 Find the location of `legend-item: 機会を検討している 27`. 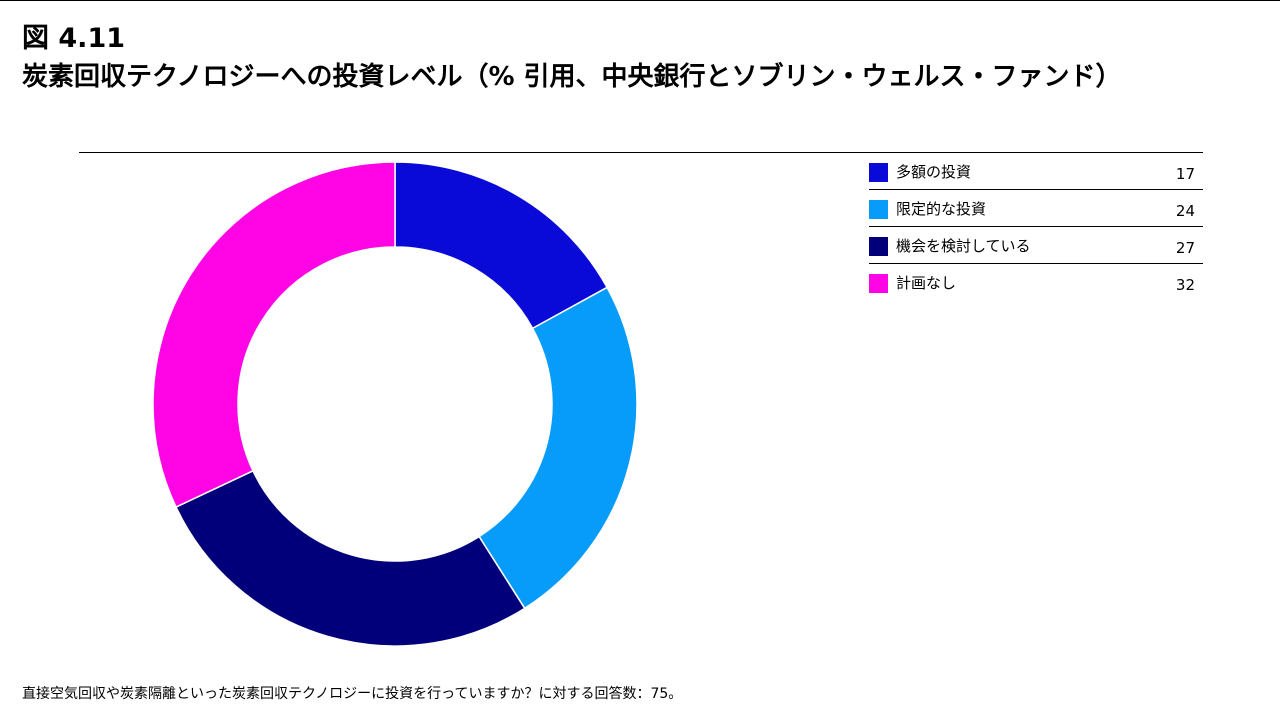

legend-item: 機会を検討している 27 is located at coordinates (1036, 245).